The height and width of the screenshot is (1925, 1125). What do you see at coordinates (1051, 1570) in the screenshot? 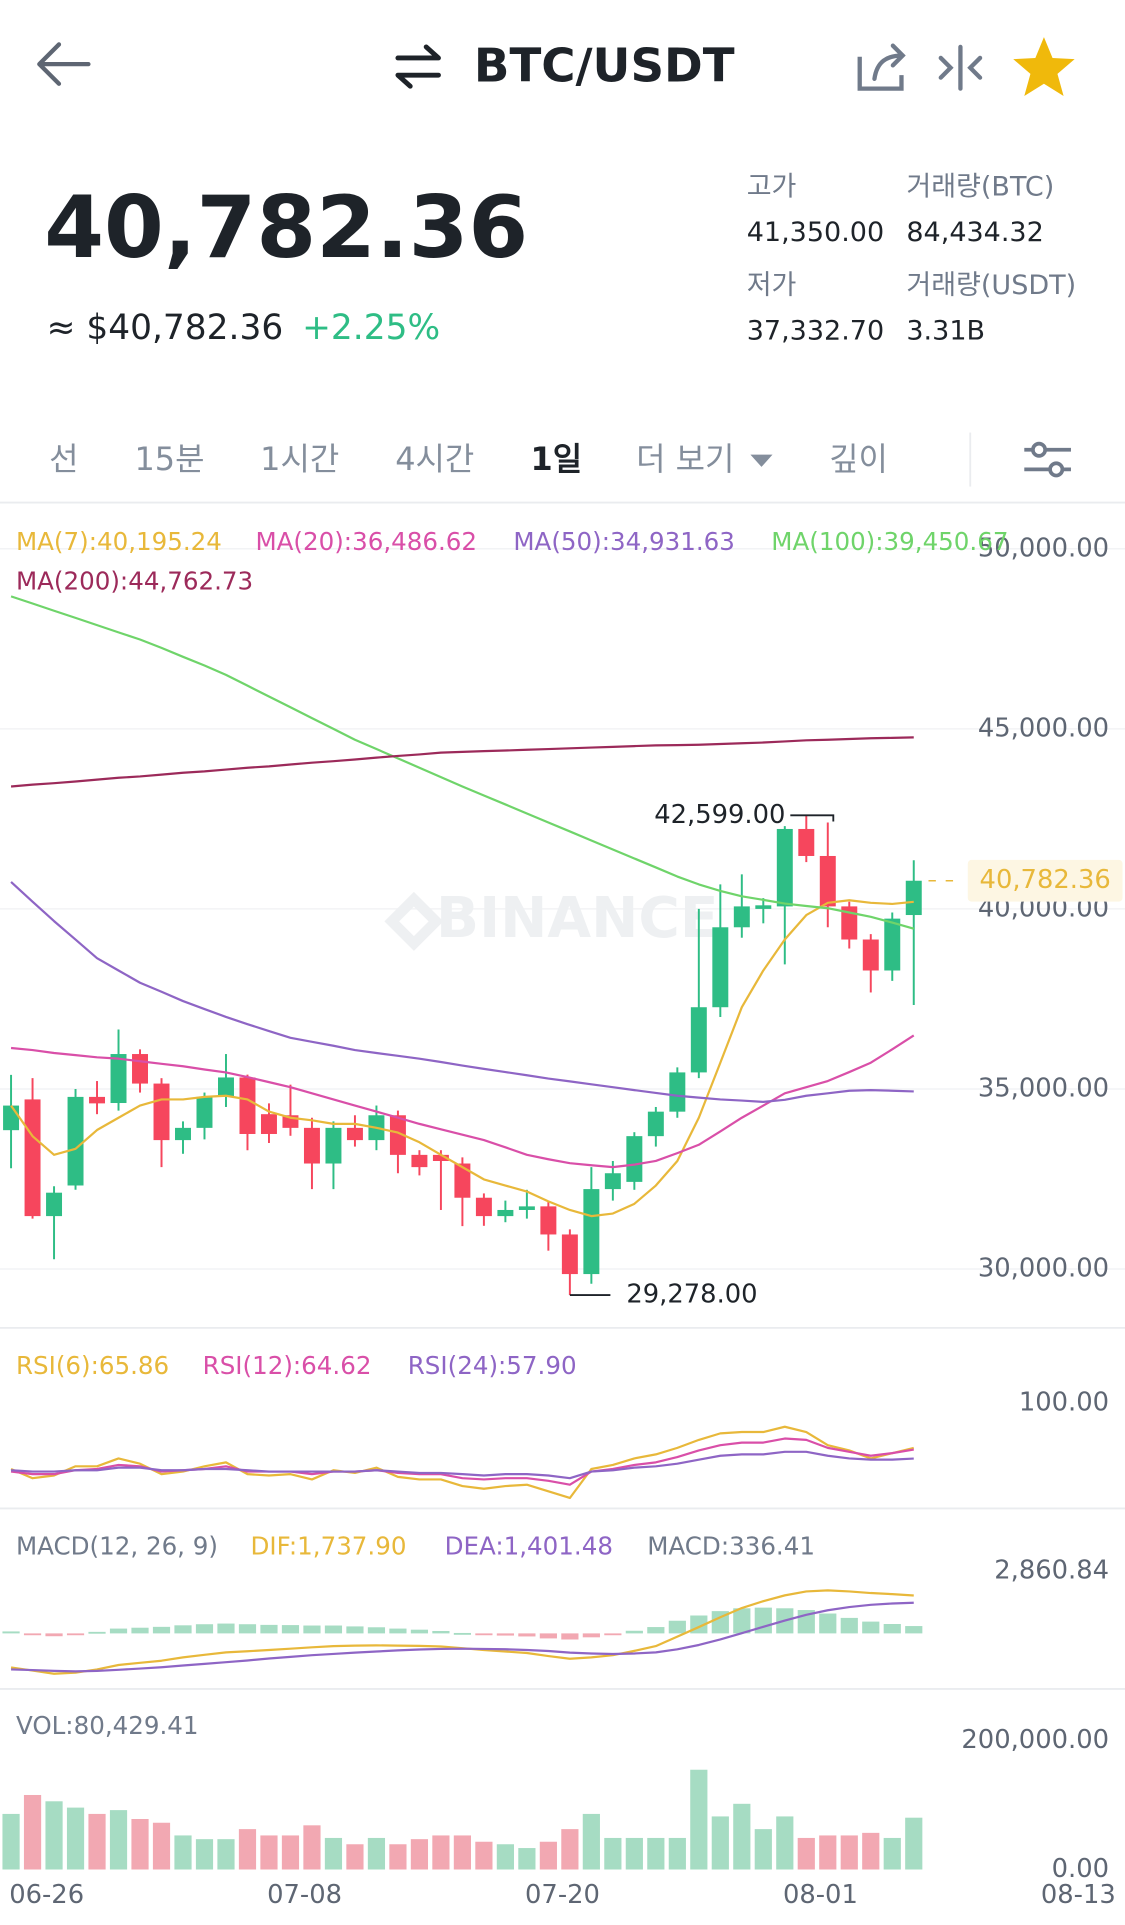
I see `y-tick-label: 2,860.84` at bounding box center [1051, 1570].